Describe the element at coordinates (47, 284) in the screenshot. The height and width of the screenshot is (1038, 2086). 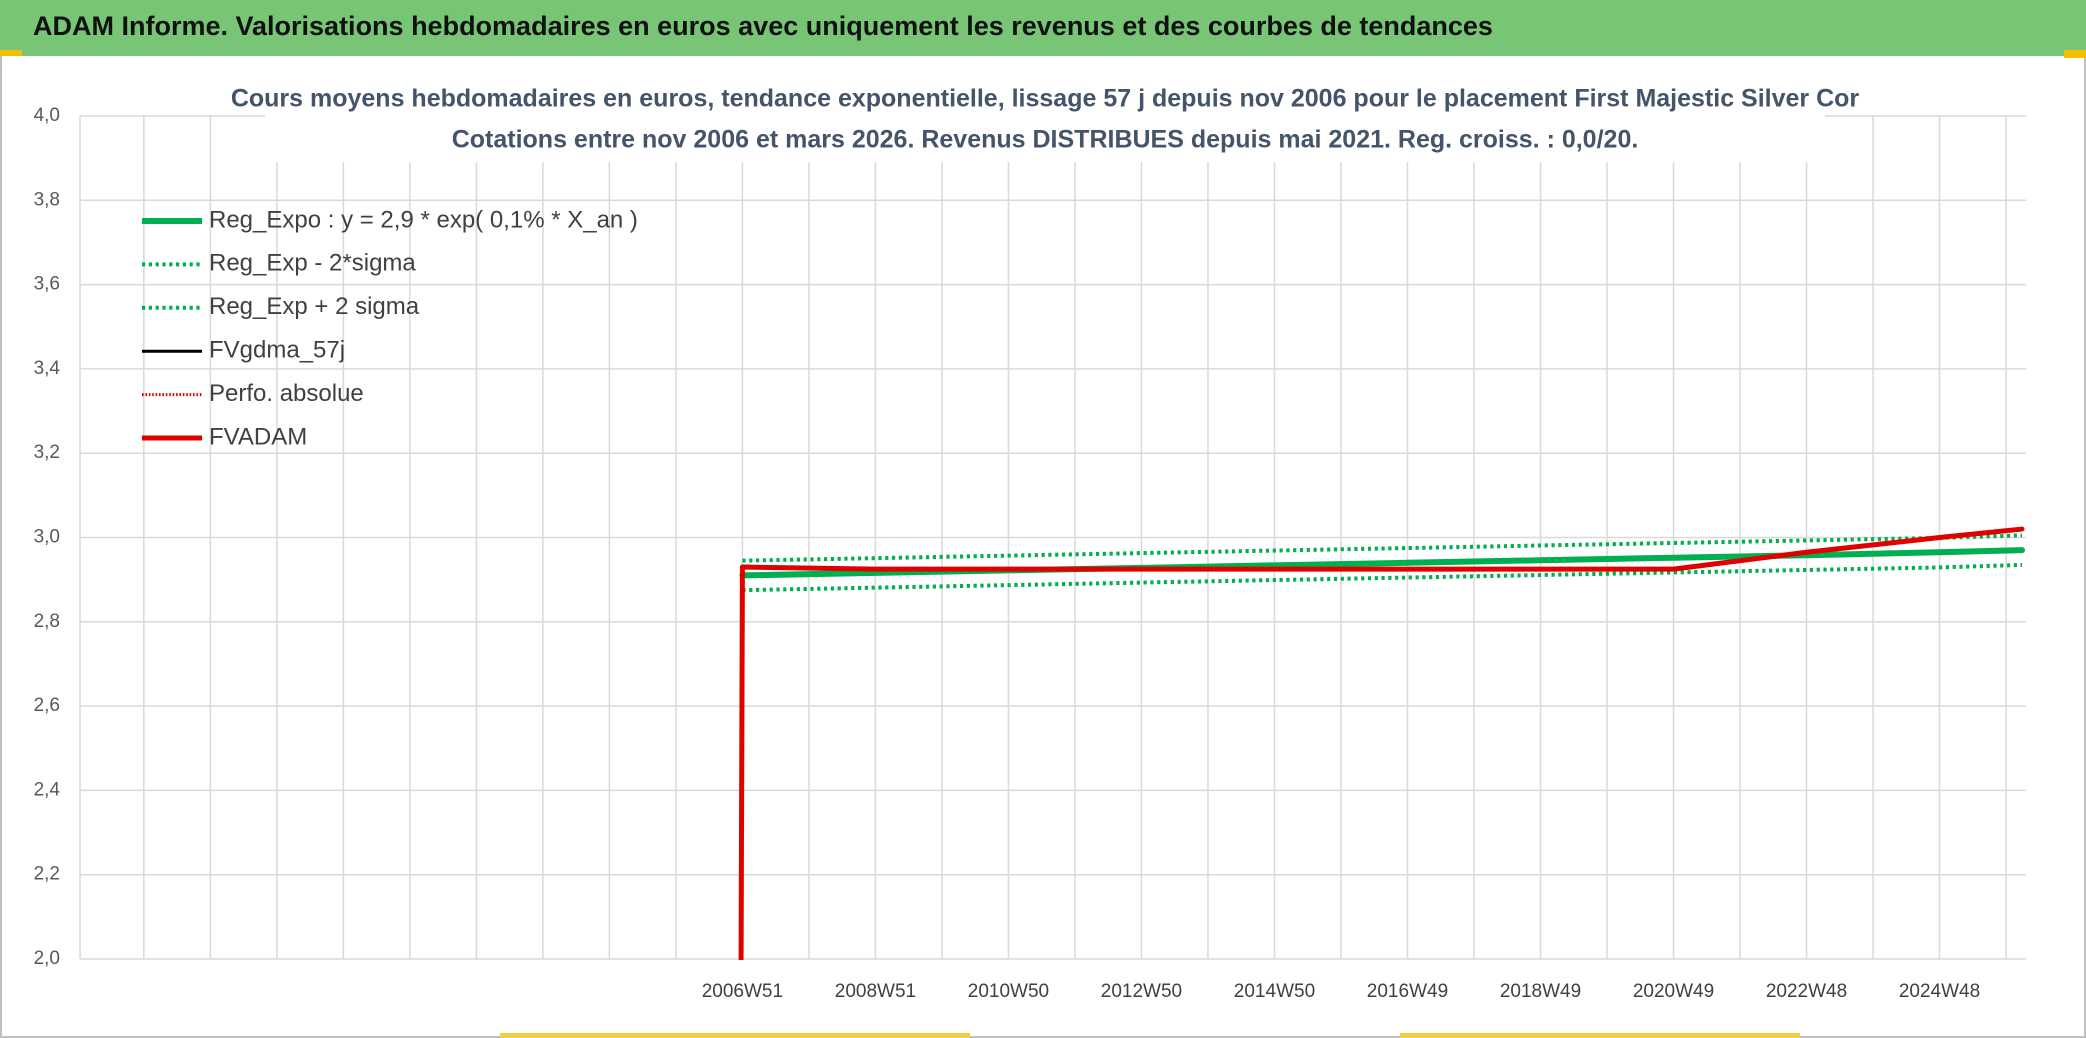
I see `y-tick-label: 3,6` at that location.